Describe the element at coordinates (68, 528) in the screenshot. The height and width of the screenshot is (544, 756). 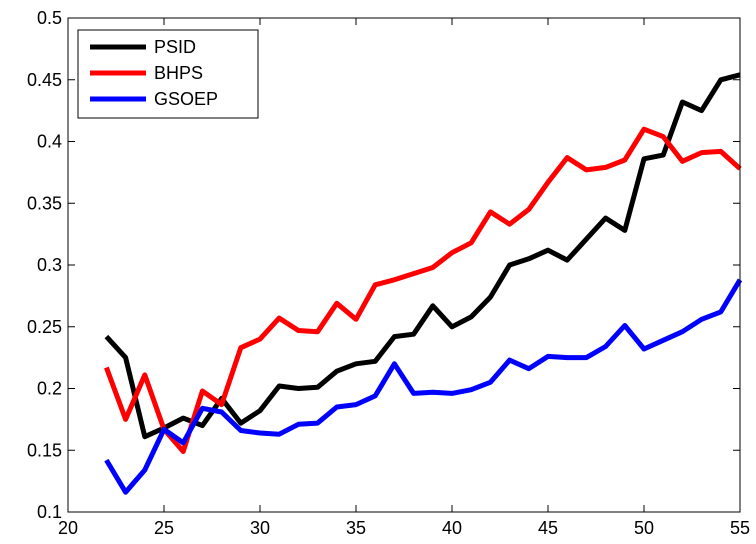
I see `x-tick-label: 20` at that location.